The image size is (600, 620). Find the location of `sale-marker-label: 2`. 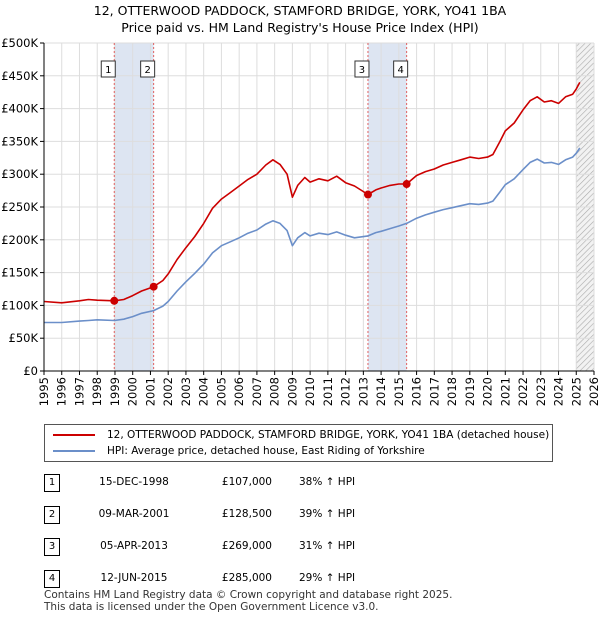

sale-marker-label: 2 is located at coordinates (147, 70).